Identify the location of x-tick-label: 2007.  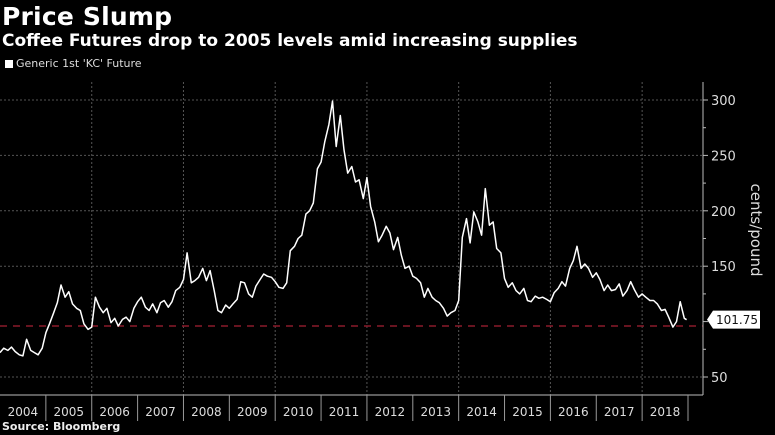
(160, 412).